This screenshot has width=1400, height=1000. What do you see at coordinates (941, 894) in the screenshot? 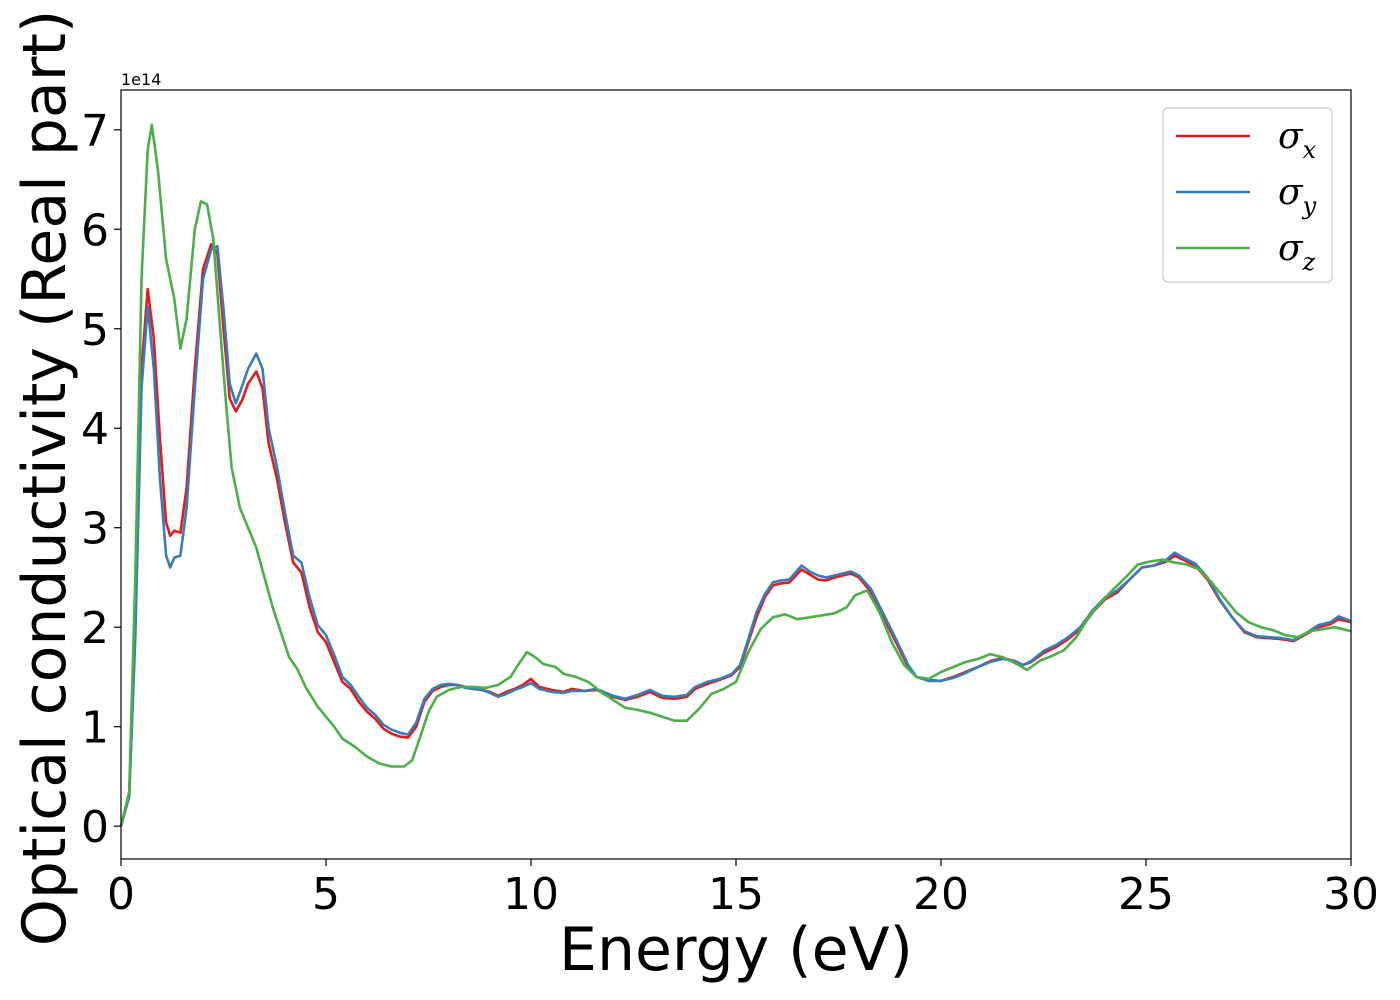
I see `x-tick-label: 20` at bounding box center [941, 894].